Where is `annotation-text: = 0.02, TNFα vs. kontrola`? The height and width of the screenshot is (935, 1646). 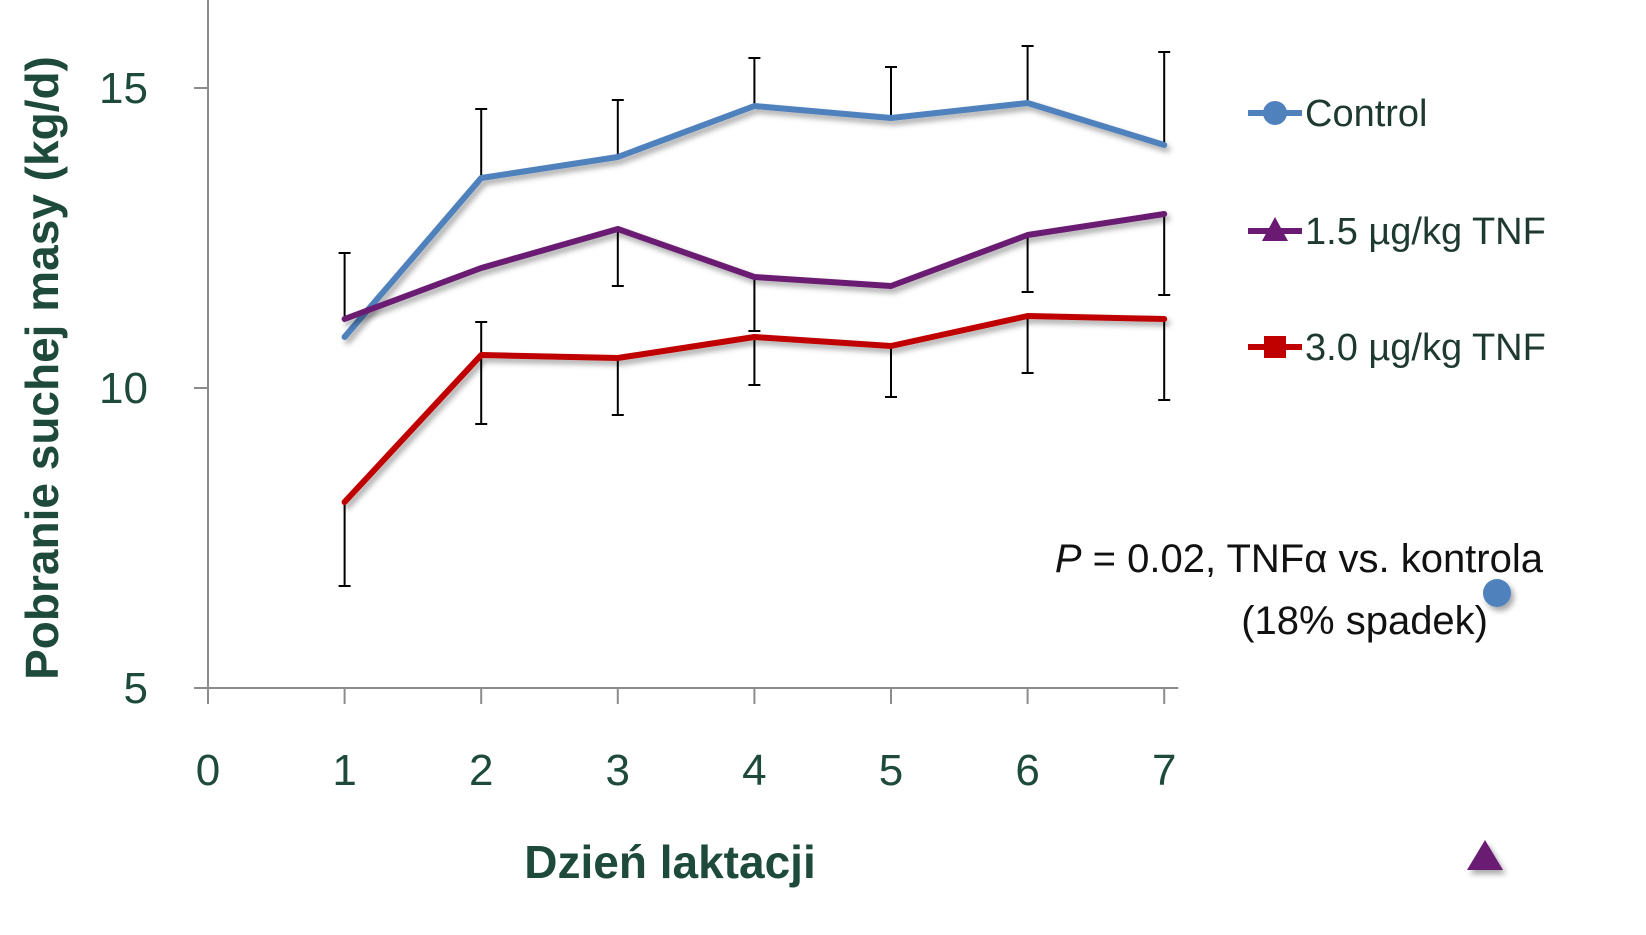 annotation-text: = 0.02, TNFα vs. kontrola is located at coordinates (1313, 559).